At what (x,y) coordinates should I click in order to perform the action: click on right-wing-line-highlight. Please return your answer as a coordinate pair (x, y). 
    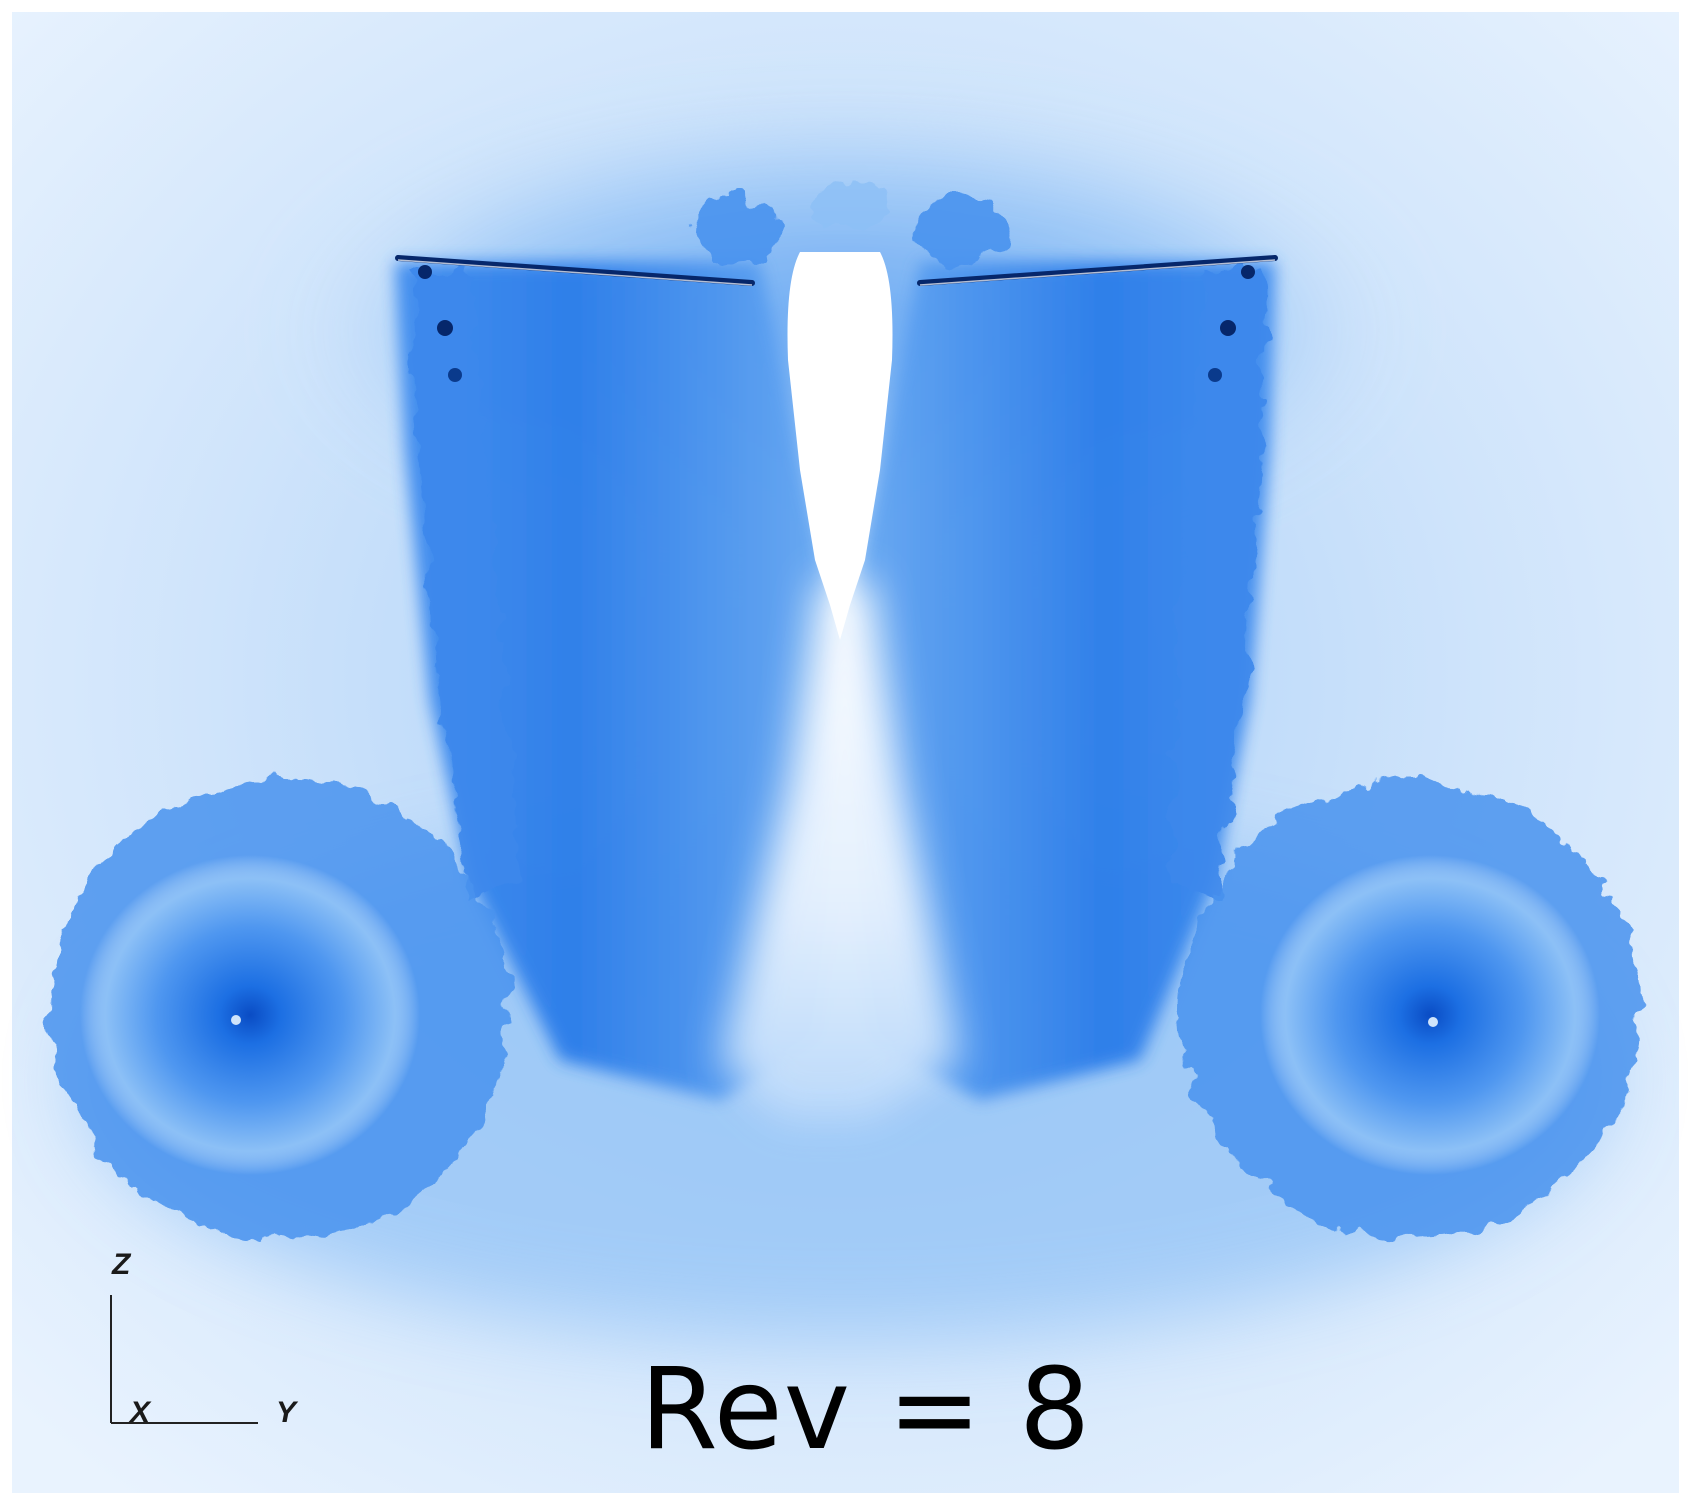
    Looking at the image, I should click on (1097, 272).